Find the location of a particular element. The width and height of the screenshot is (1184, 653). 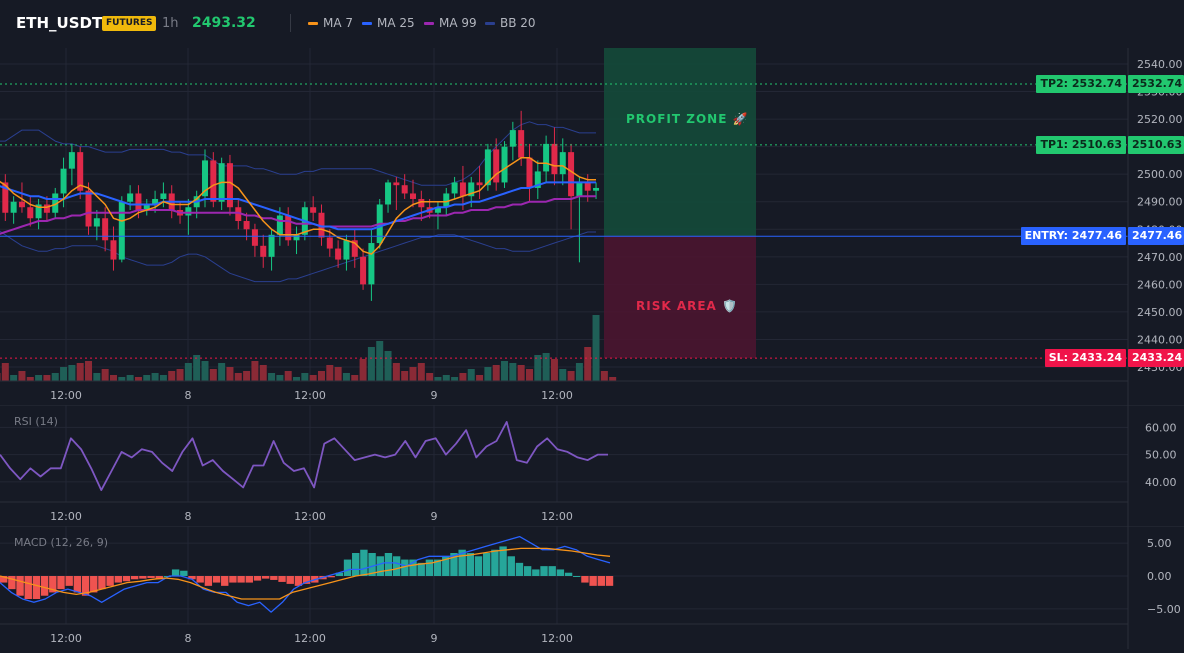

legend-ma25: MA 25 is located at coordinates (388, 23).